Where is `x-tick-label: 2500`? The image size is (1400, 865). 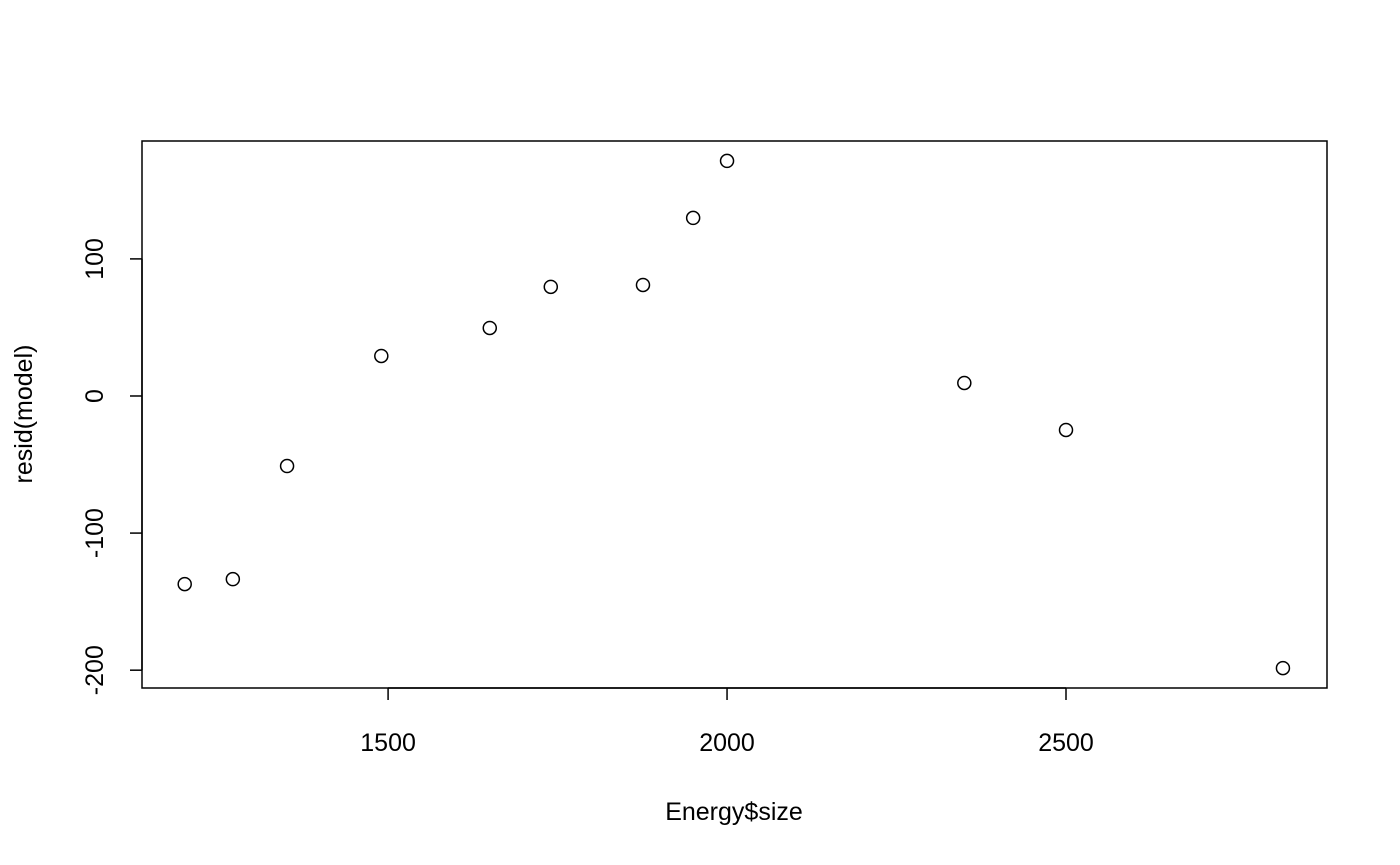
x-tick-label: 2500 is located at coordinates (1066, 743).